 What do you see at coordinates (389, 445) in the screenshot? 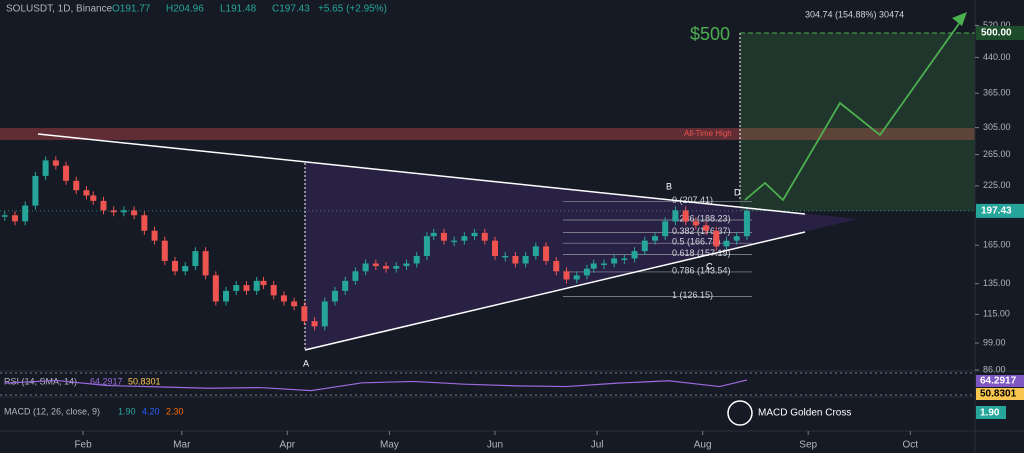
I see `x-tick-label: May` at bounding box center [389, 445].